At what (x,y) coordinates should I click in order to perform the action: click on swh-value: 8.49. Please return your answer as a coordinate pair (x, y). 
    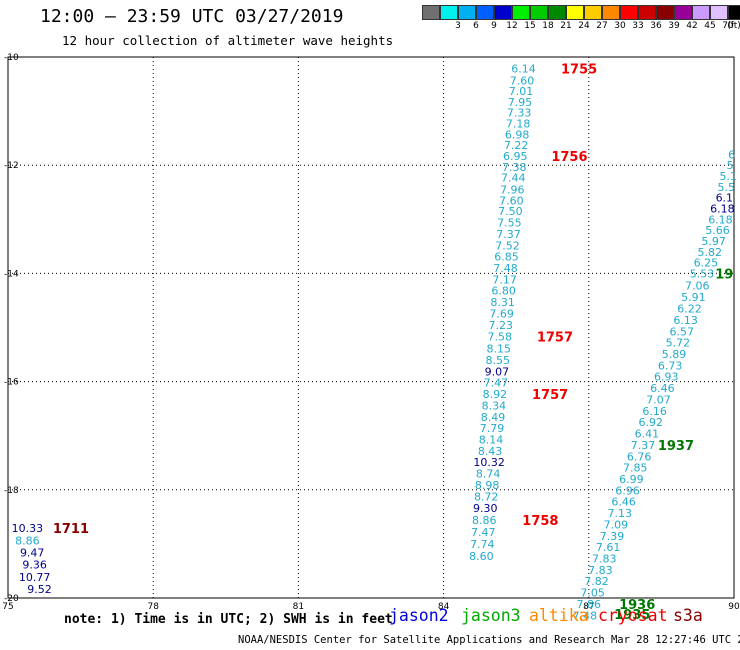
    Looking at the image, I should click on (493, 417).